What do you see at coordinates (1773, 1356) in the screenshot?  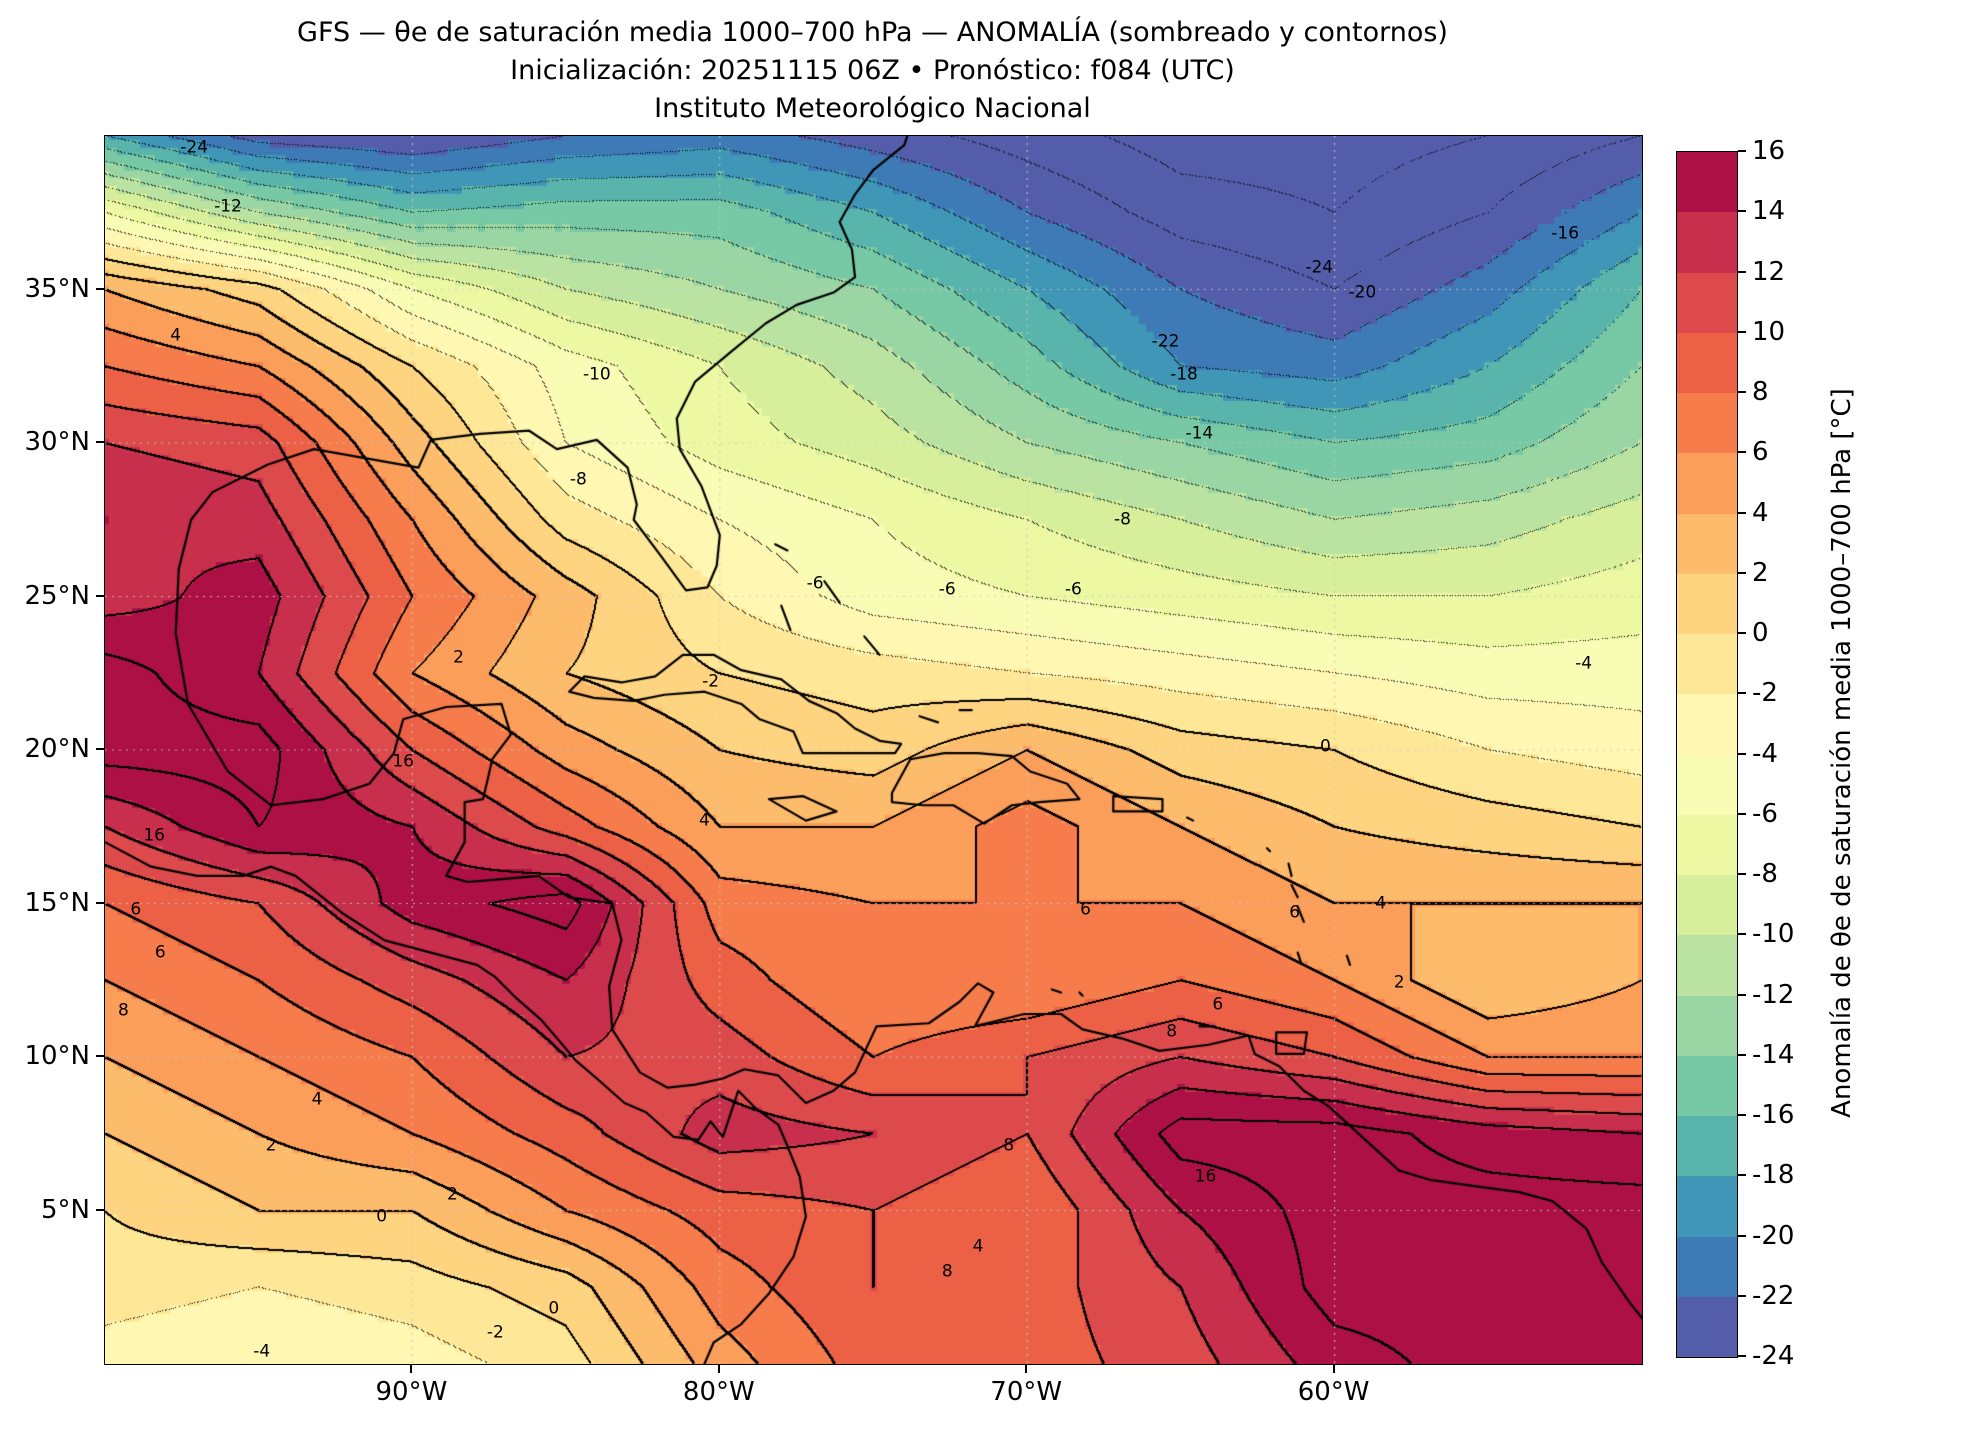 I see `colorbar-tick-label: -24` at bounding box center [1773, 1356].